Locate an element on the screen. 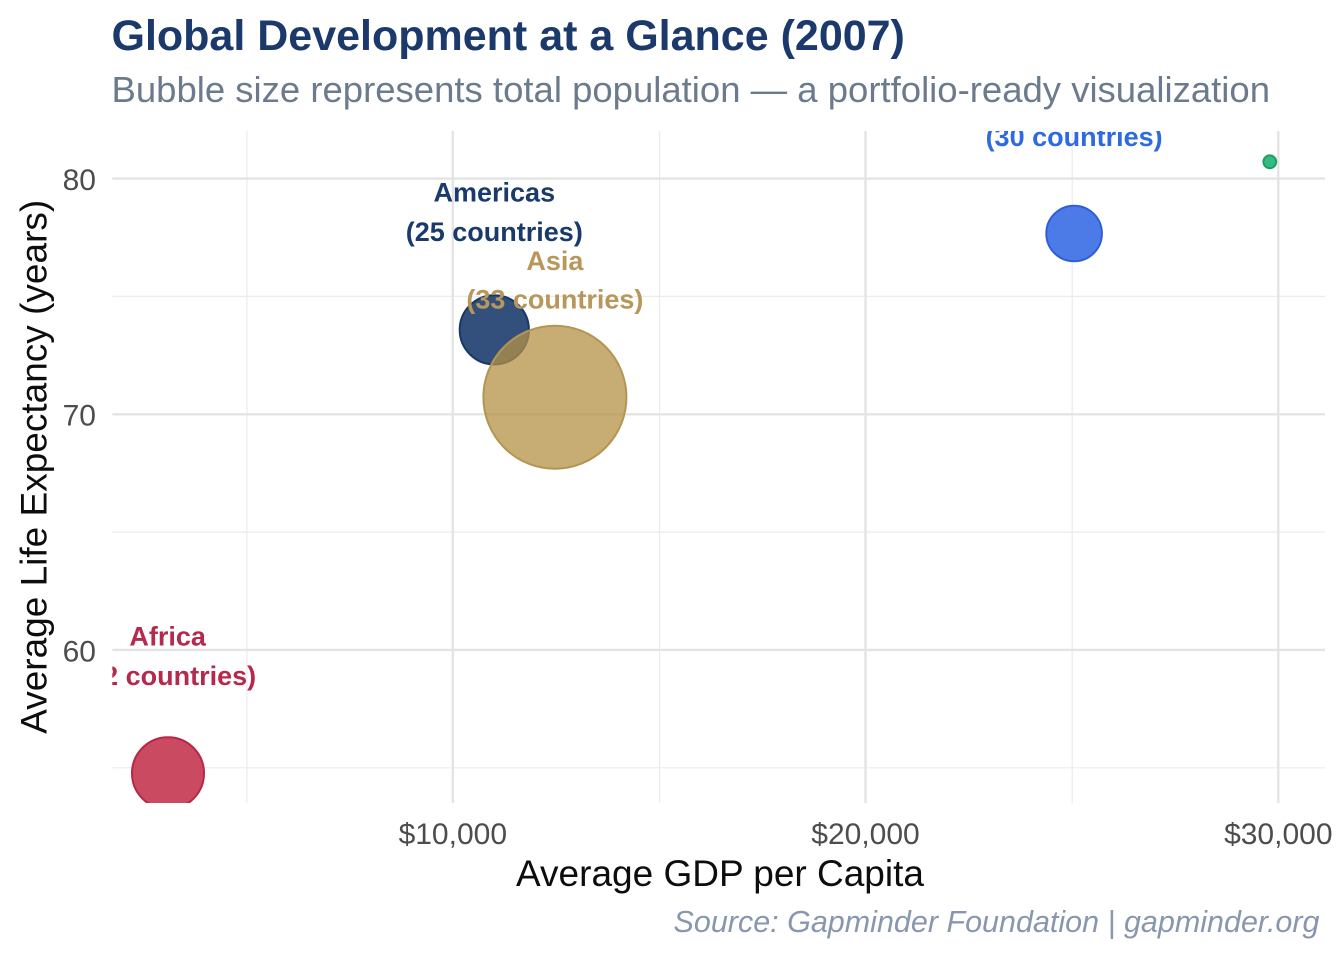  svg-text: (30 countries) is located at coordinates (1074, 137).